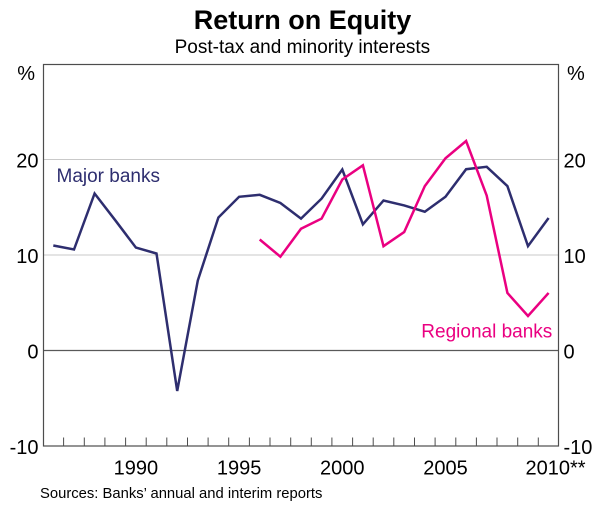  I want to click on svg-text: 2000, so click(342, 468).